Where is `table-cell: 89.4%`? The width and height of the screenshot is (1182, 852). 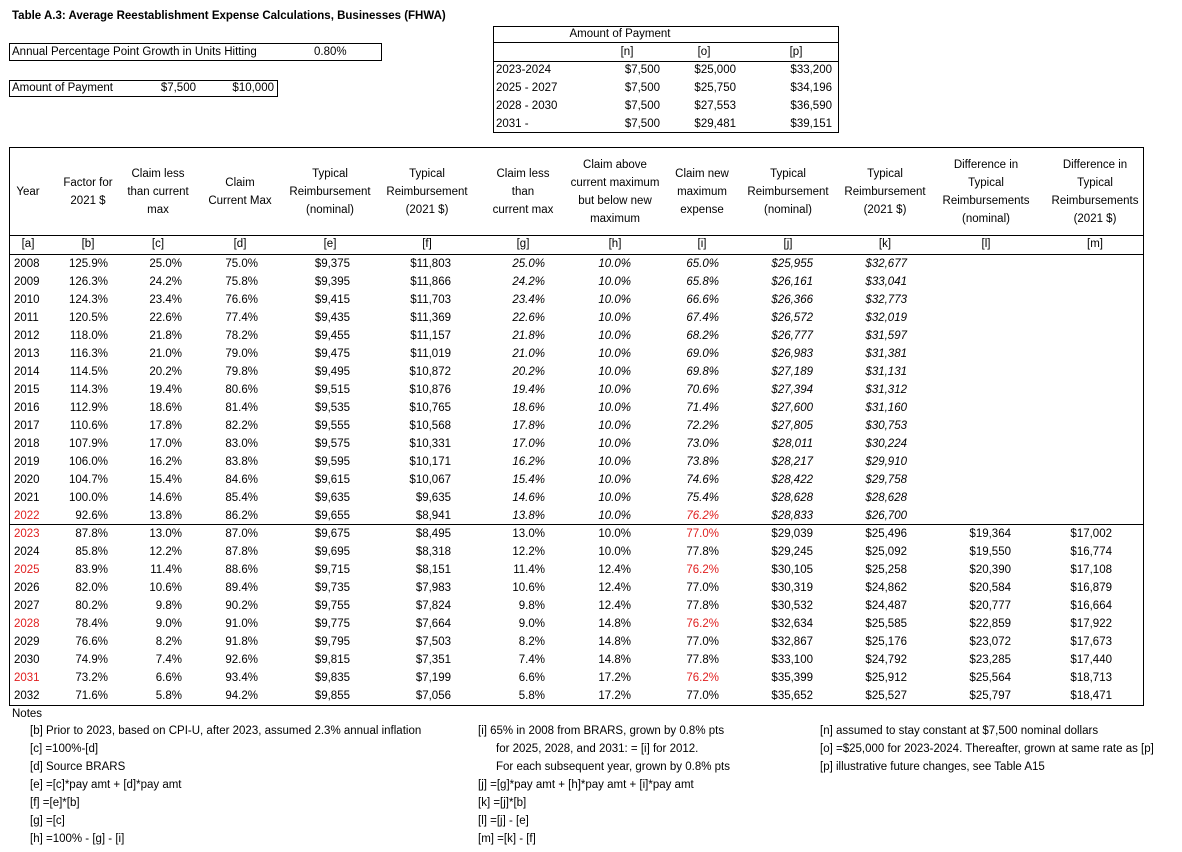 table-cell: 89.4% is located at coordinates (241, 588).